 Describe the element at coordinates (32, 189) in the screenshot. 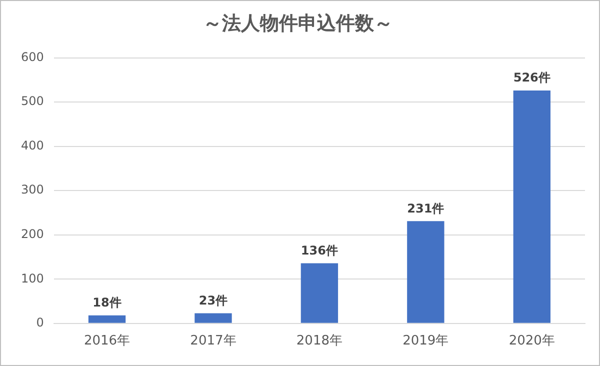

I see `y-tick-label: 300` at that location.